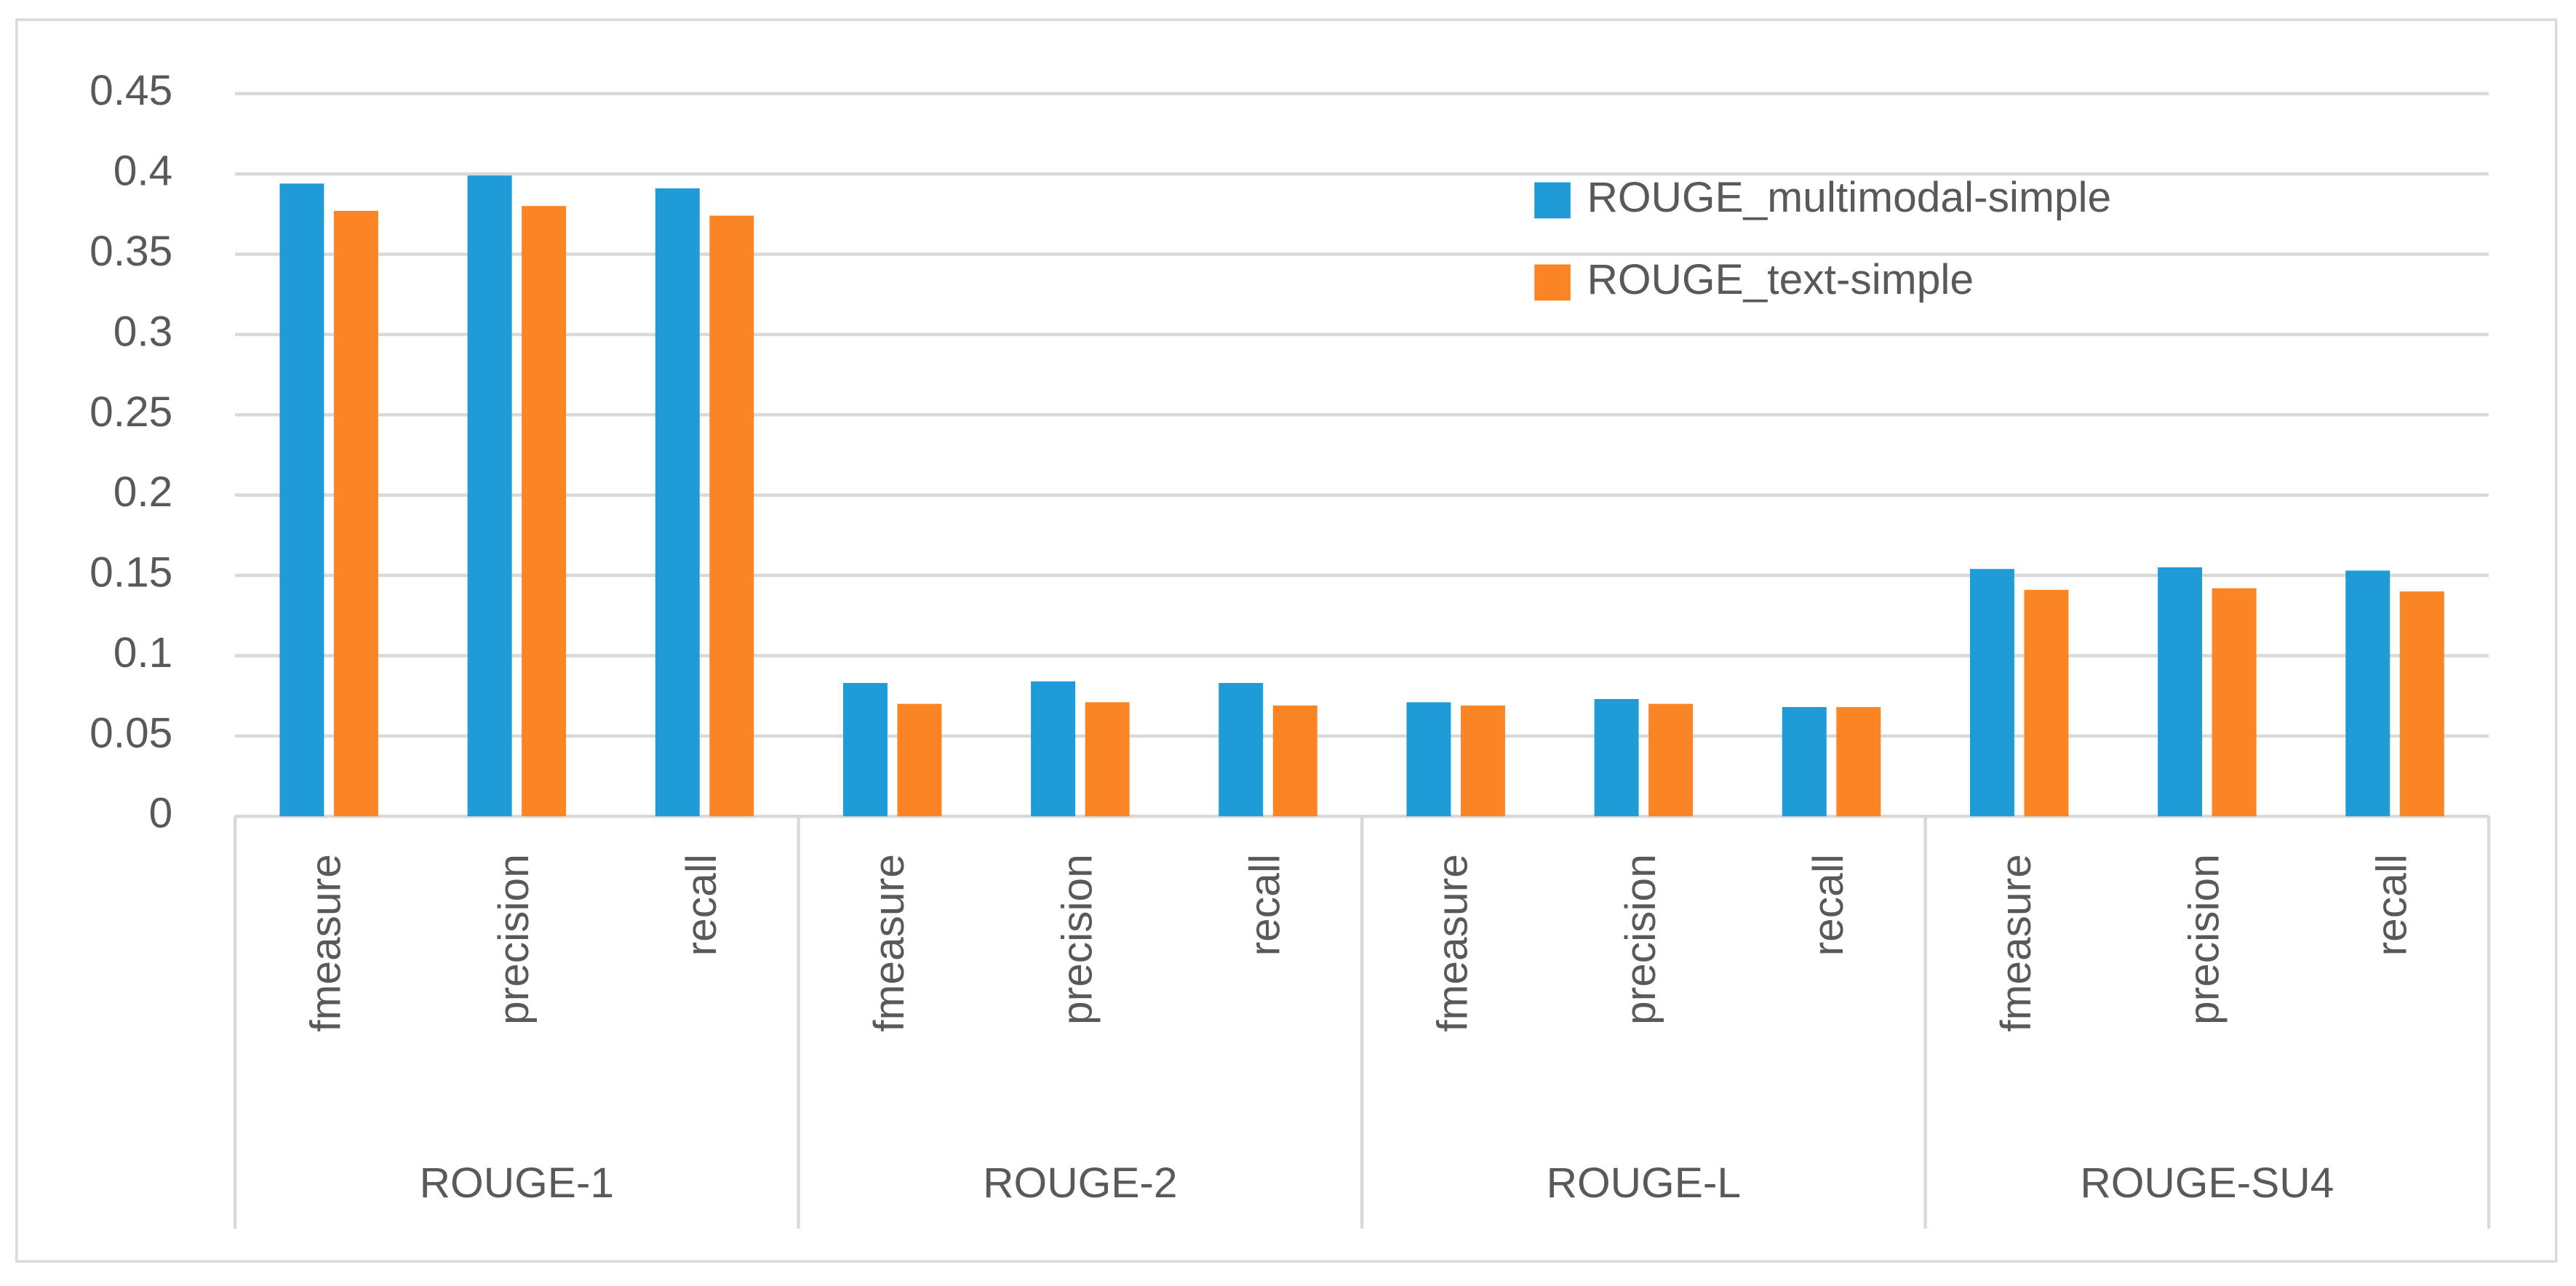  Describe the element at coordinates (130, 251) in the screenshot. I see `y-tick-label: 0.35` at that location.